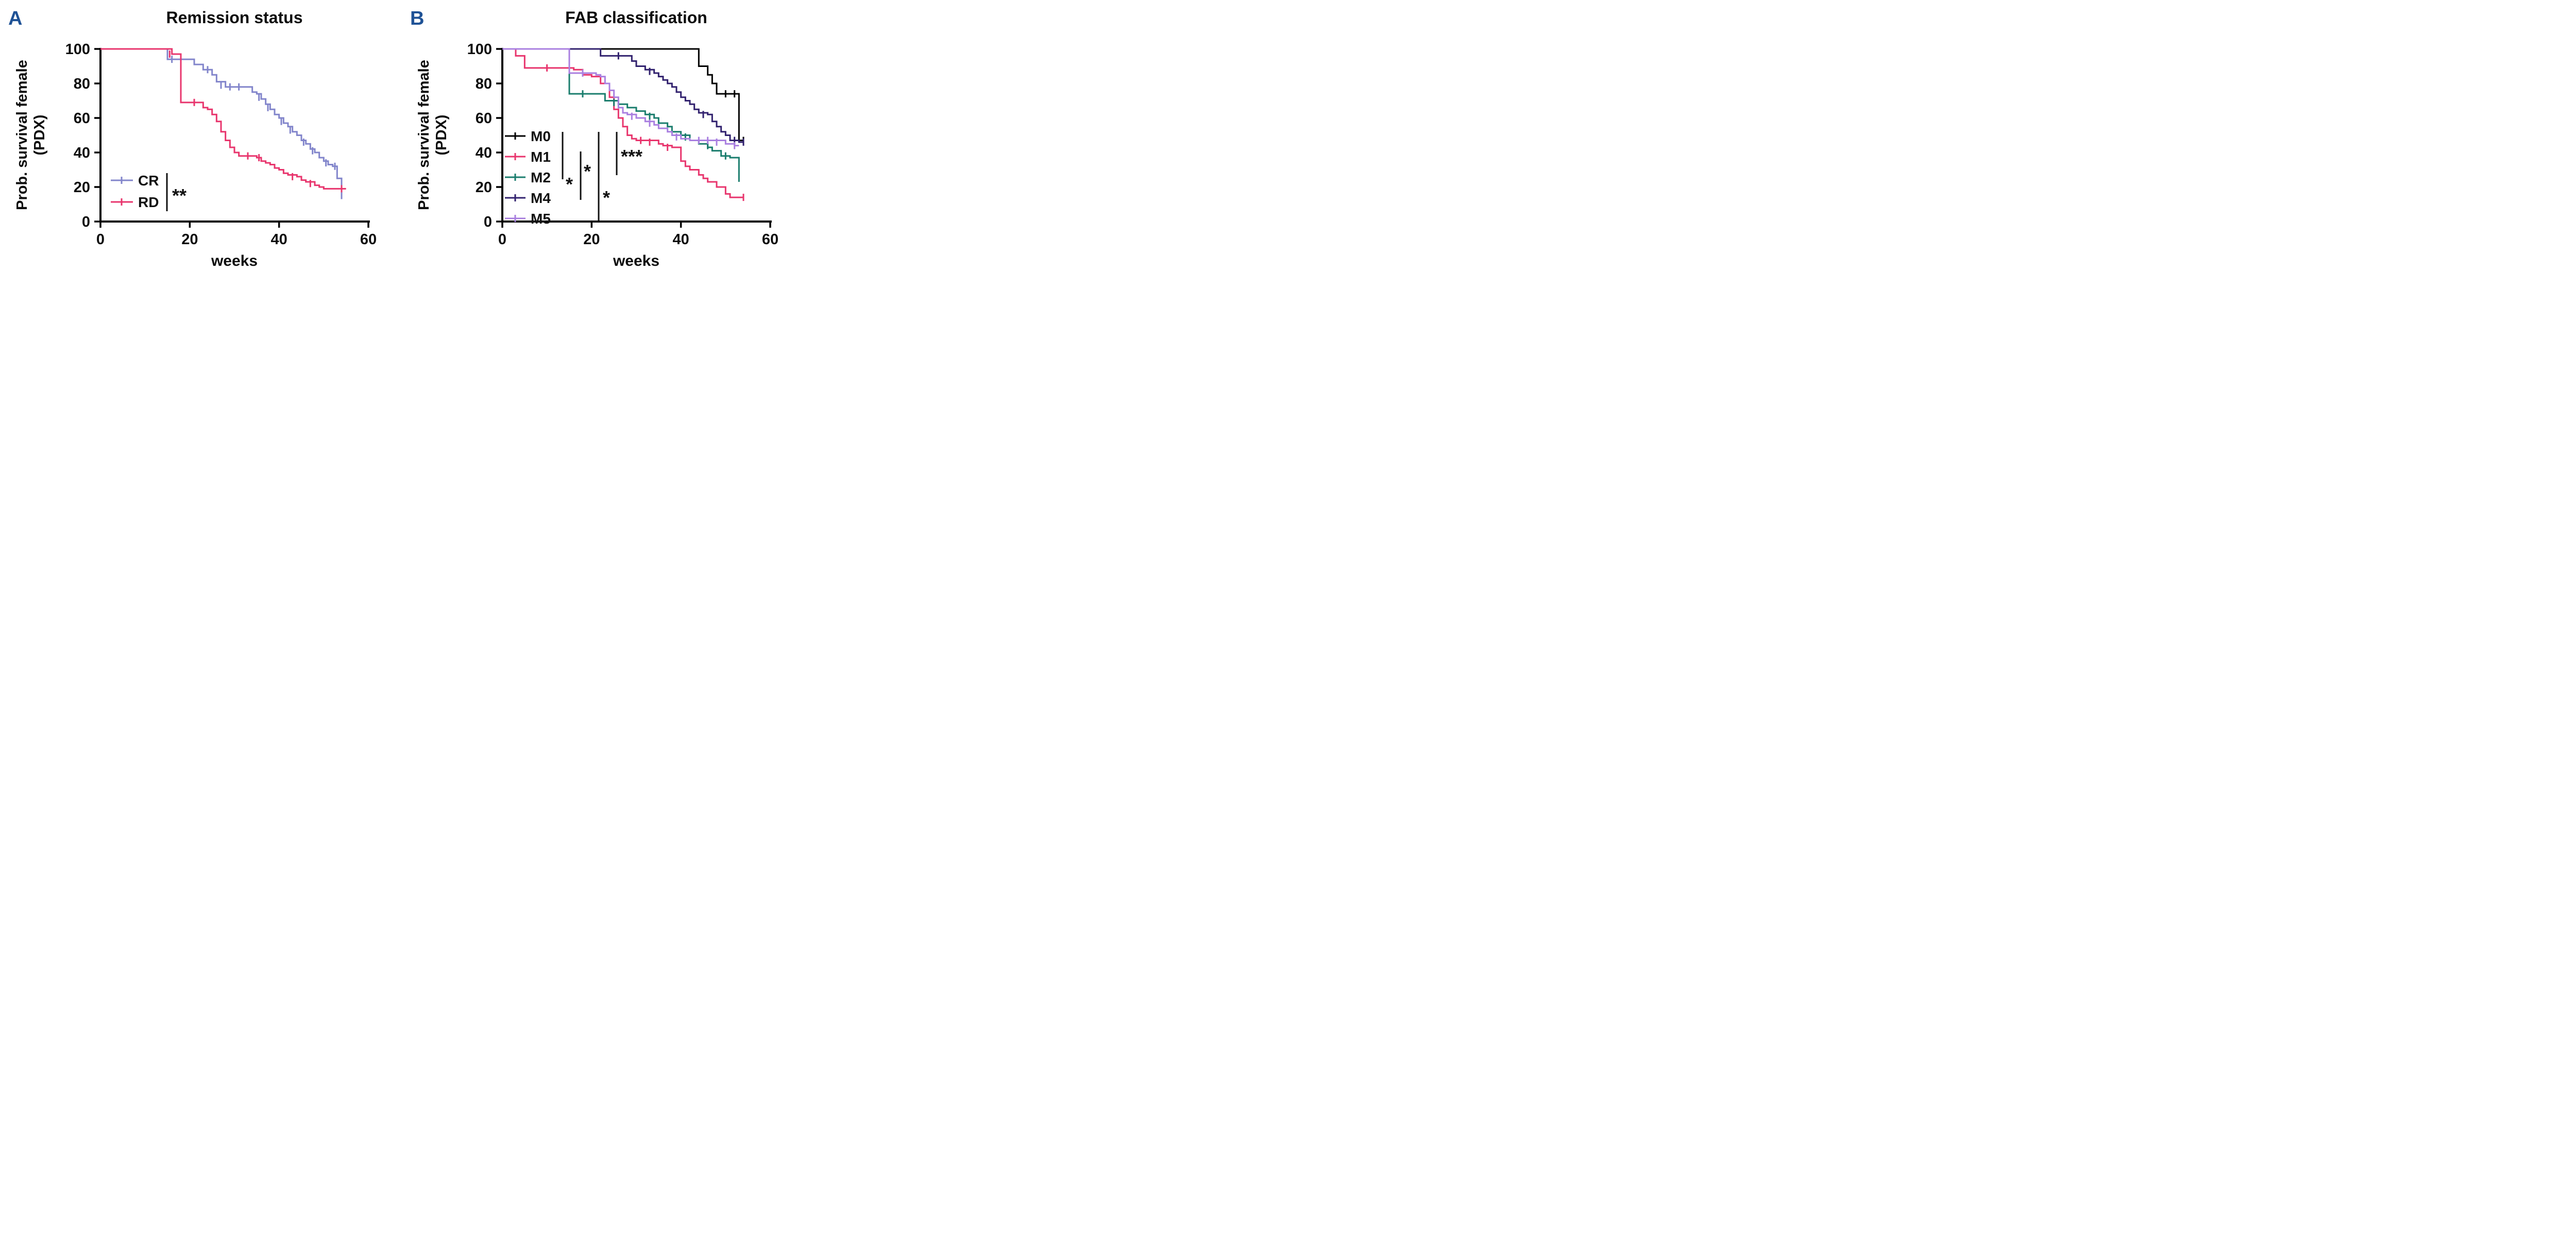  Describe the element at coordinates (541, 136) in the screenshot. I see `legend-label-m0: M0` at that location.